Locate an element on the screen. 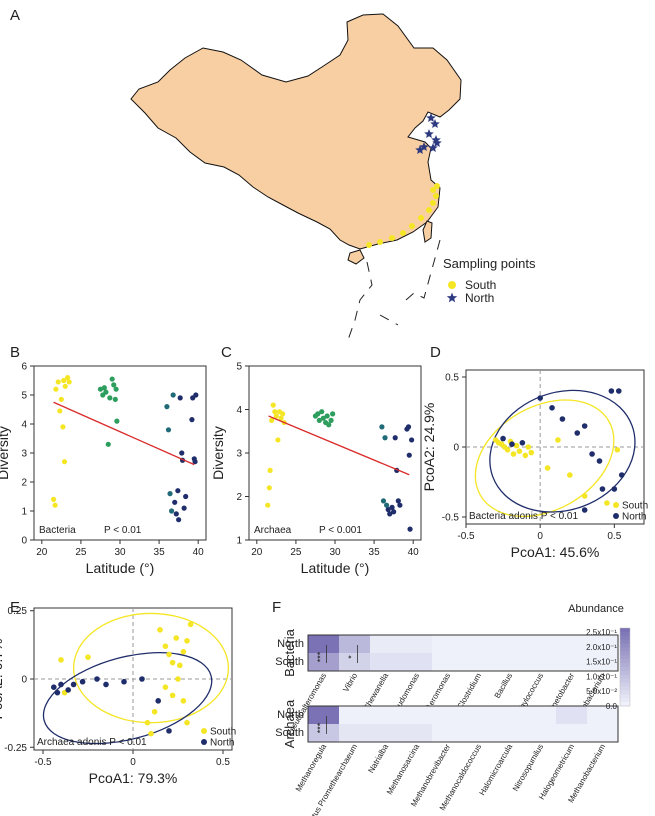  significance-marker: *** is located at coordinates (321, 727).